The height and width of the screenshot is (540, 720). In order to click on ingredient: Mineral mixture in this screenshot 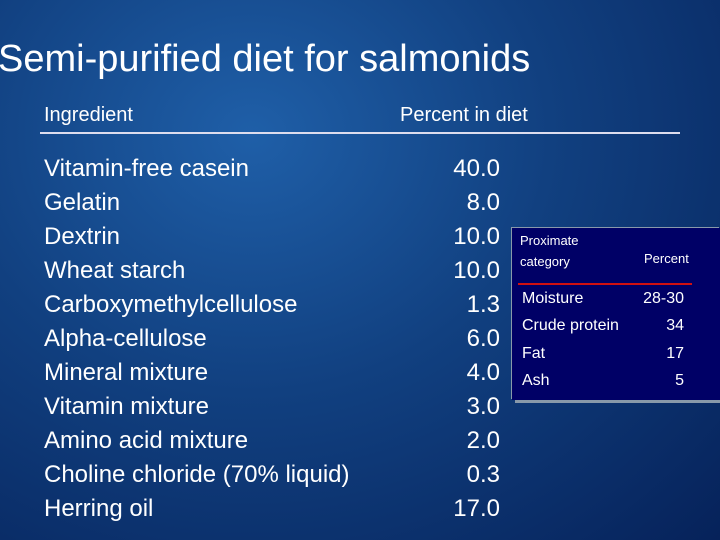, I will do `click(126, 372)`.